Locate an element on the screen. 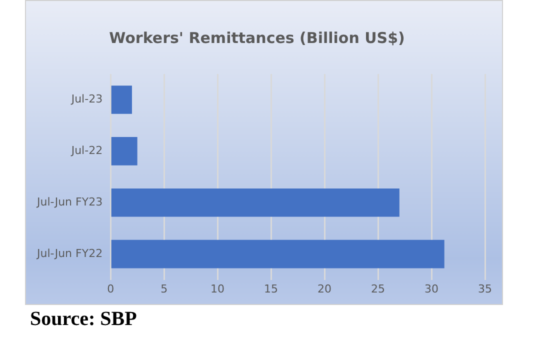 The image size is (559, 347). x-tick-label: 15 is located at coordinates (271, 289).